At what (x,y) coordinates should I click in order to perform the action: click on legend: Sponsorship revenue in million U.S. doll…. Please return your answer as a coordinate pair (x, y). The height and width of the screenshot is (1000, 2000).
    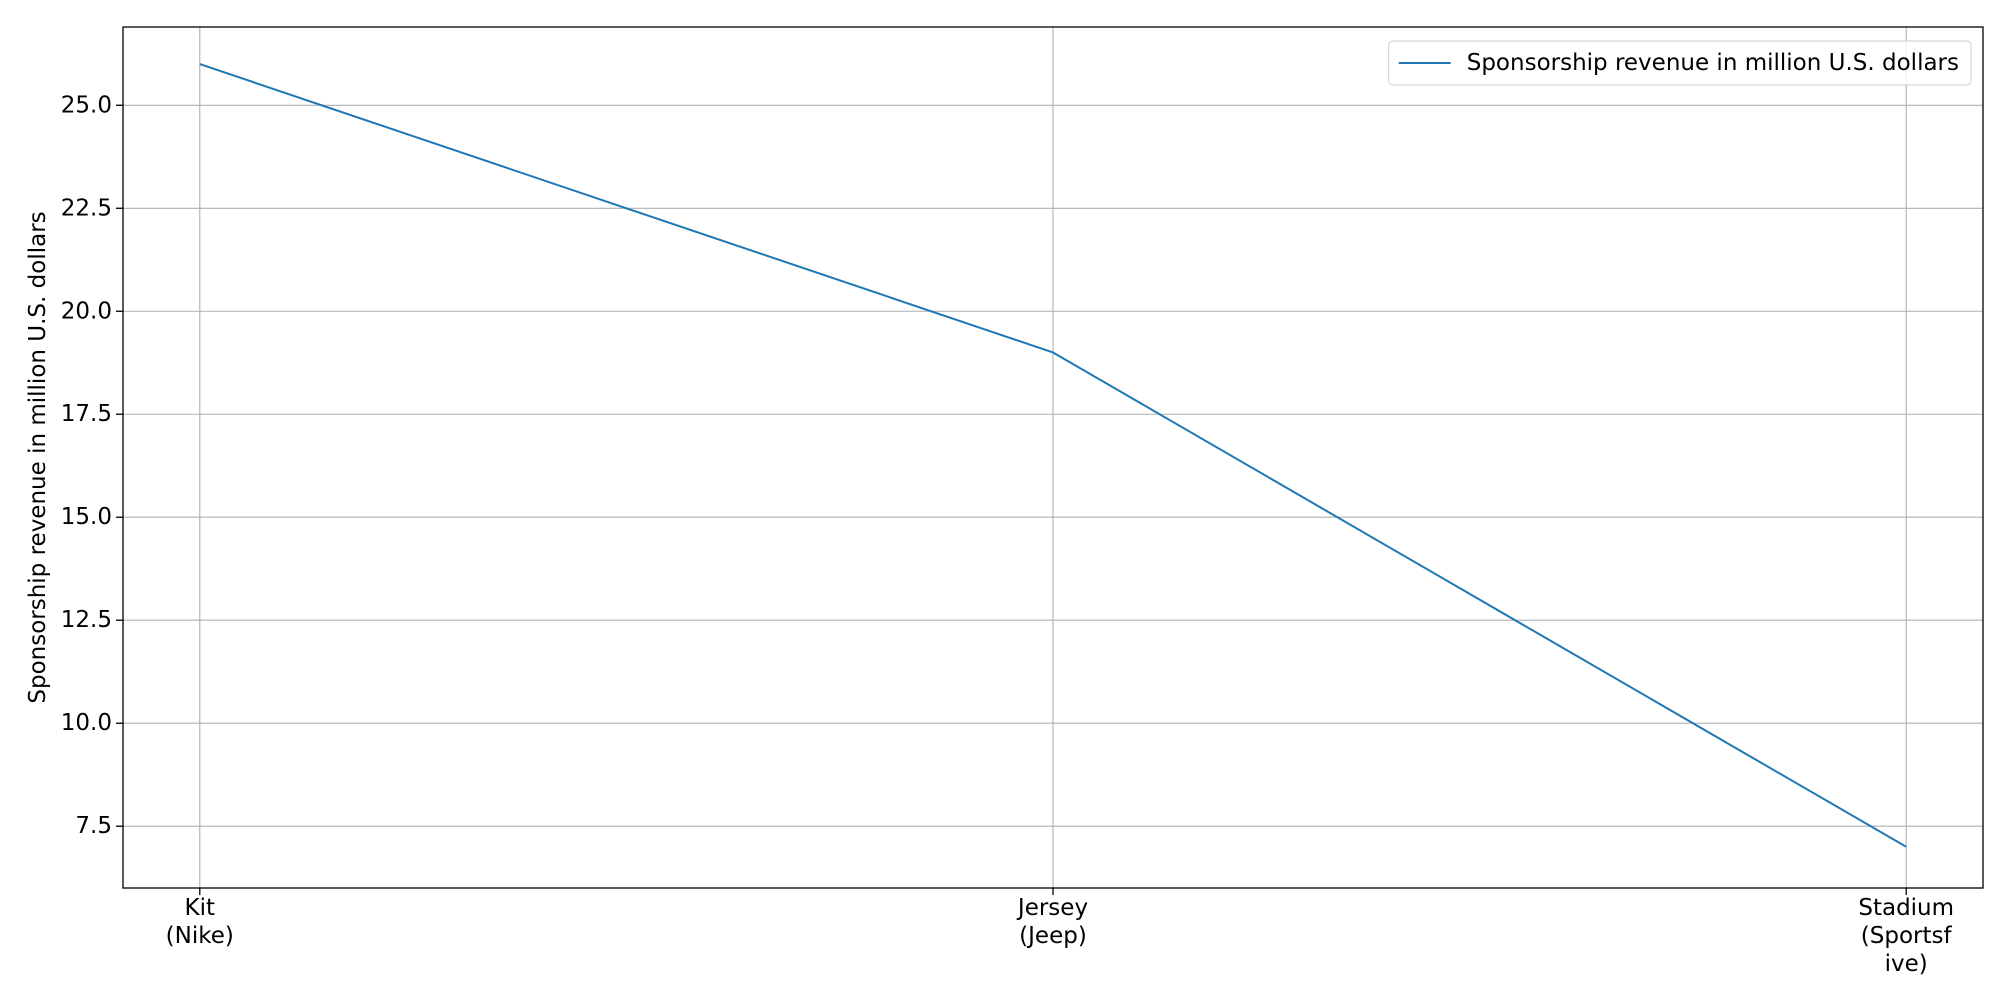
    Looking at the image, I should click on (1680, 63).